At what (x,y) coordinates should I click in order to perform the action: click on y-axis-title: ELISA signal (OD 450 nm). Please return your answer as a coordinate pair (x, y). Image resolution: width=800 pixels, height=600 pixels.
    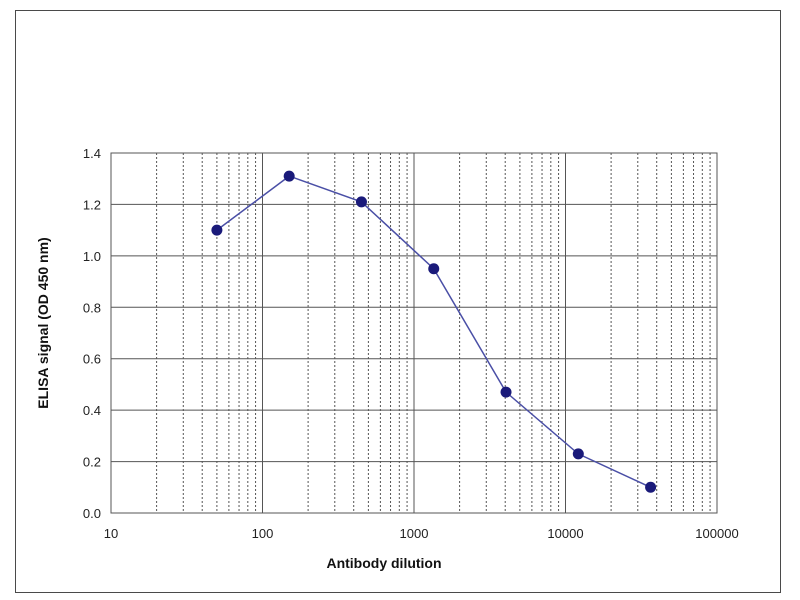
    Looking at the image, I should click on (43, 322).